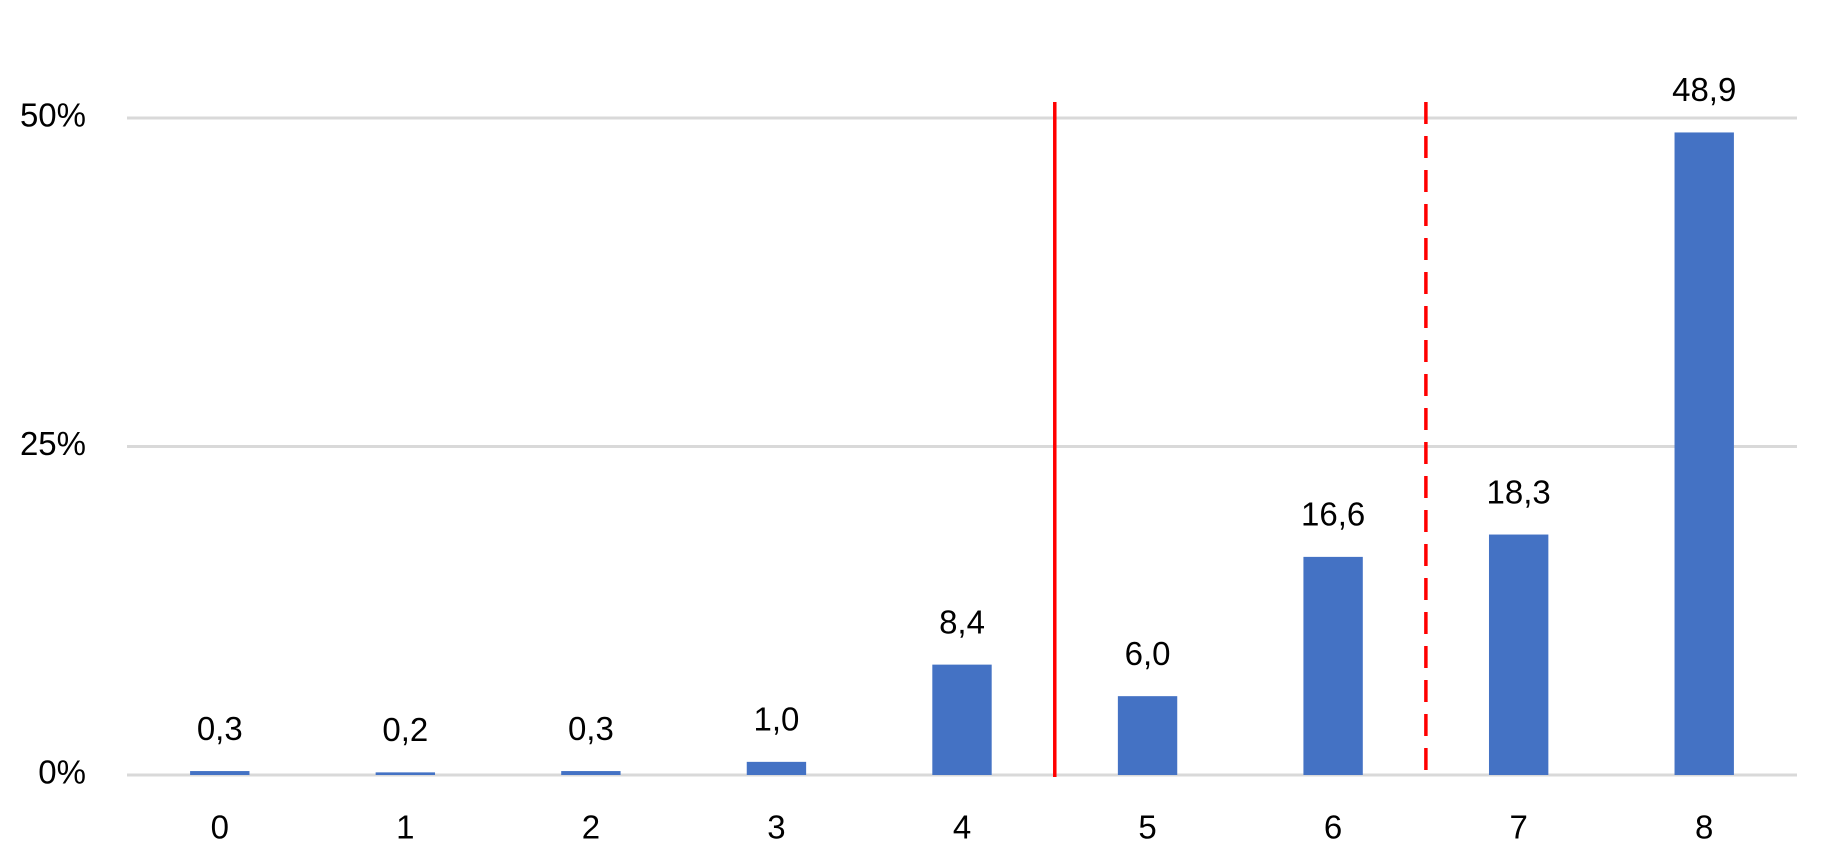 The height and width of the screenshot is (861, 1823). What do you see at coordinates (405, 729) in the screenshot?
I see `value-label: 0,2` at bounding box center [405, 729].